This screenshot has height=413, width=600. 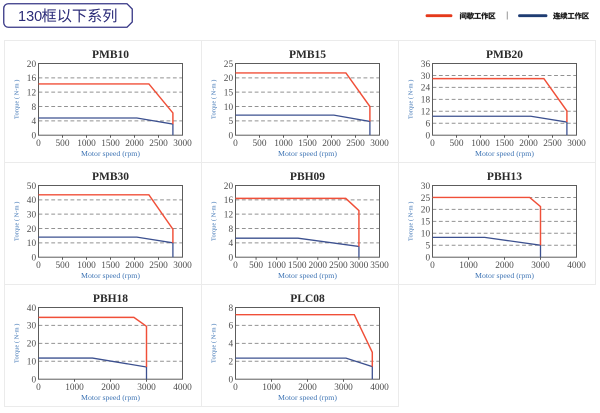 I want to click on svg-text: 2, so click(x=230, y=363).